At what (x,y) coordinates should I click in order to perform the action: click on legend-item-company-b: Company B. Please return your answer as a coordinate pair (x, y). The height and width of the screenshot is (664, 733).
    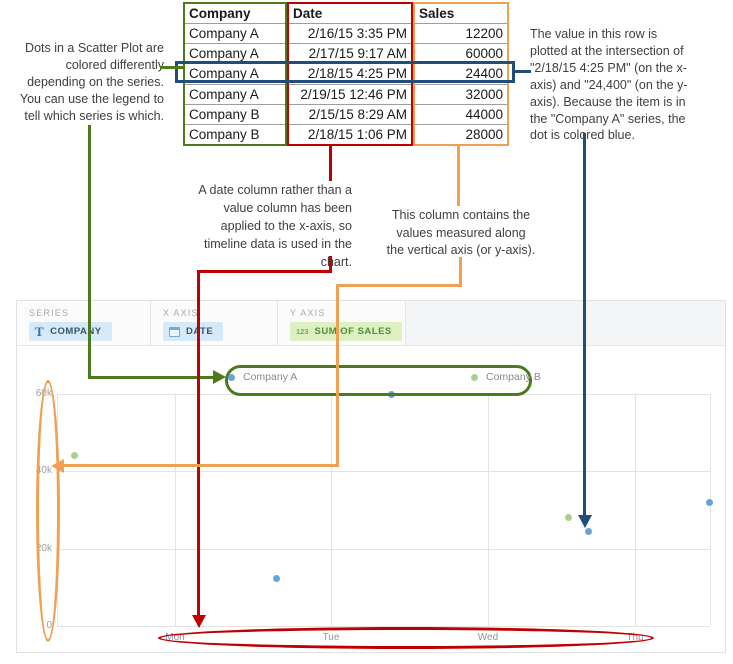
    Looking at the image, I should click on (506, 377).